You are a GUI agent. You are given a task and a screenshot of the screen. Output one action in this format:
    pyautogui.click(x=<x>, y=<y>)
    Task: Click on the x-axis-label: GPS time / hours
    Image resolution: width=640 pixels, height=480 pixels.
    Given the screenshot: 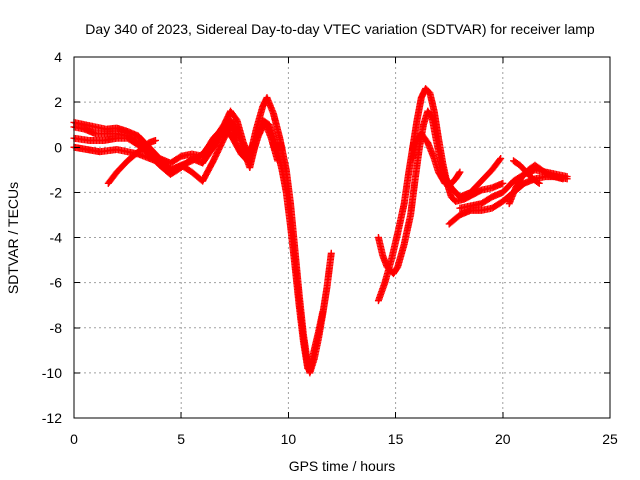 What is the action you would take?
    pyautogui.click(x=342, y=466)
    